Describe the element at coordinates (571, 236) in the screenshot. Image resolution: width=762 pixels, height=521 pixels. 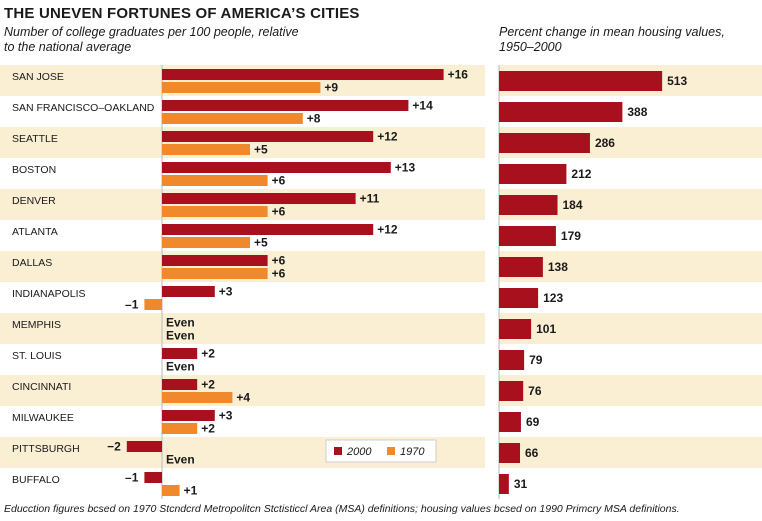
I see `housing-value-label: 179` at that location.